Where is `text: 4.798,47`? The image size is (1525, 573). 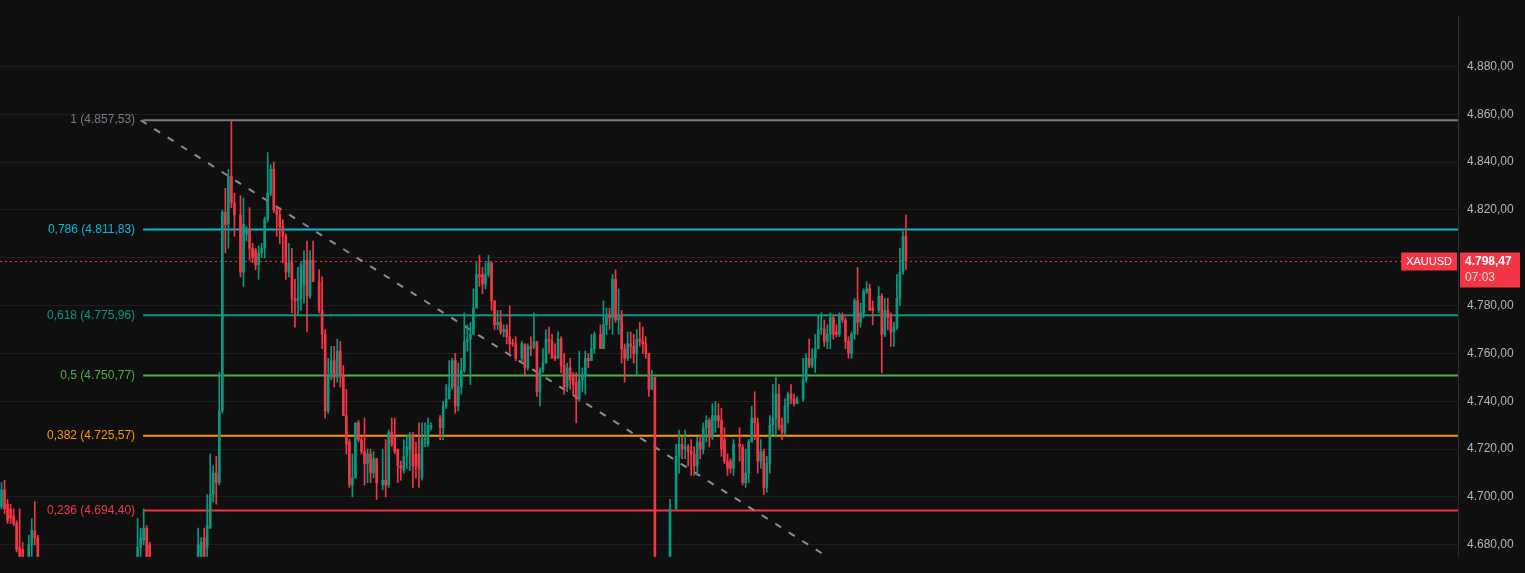
text: 4.798,47 is located at coordinates (1489, 260).